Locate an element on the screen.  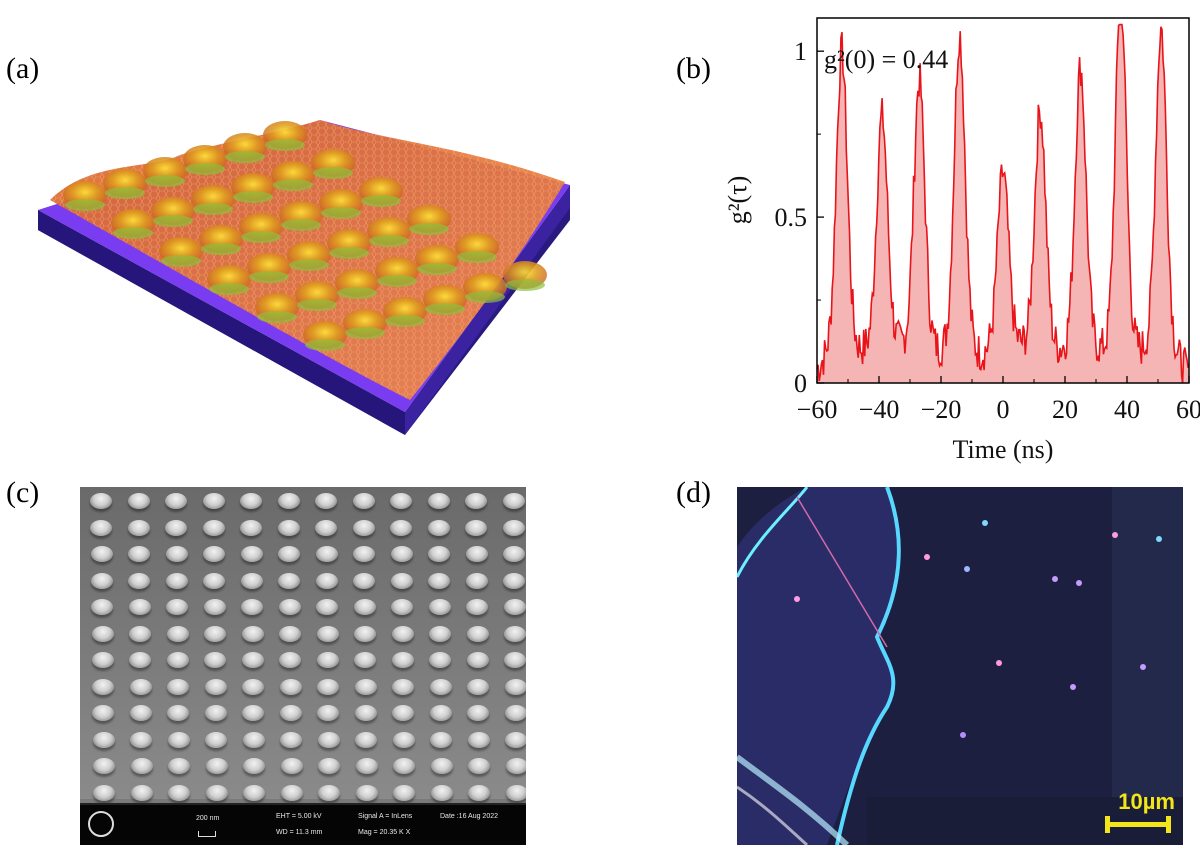
y-tick-label: 0 is located at coordinates (800, 383).